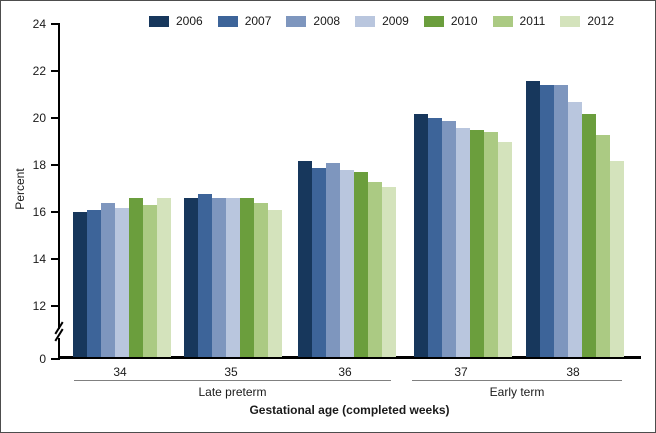 This screenshot has height=433, width=656. I want to click on category-label: 38, so click(573, 372).